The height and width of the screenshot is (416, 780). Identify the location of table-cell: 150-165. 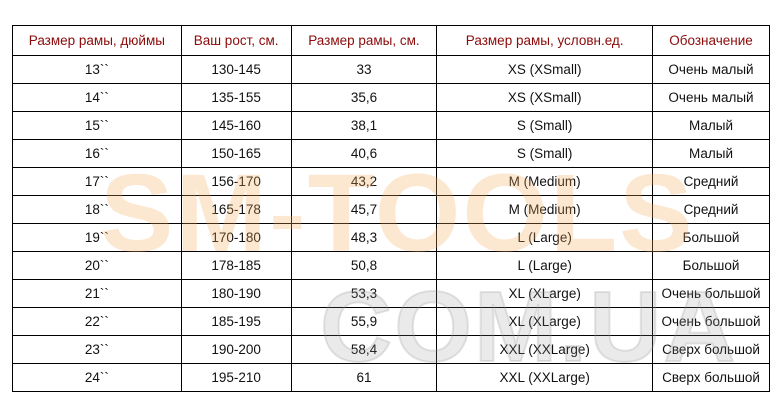
(236, 153).